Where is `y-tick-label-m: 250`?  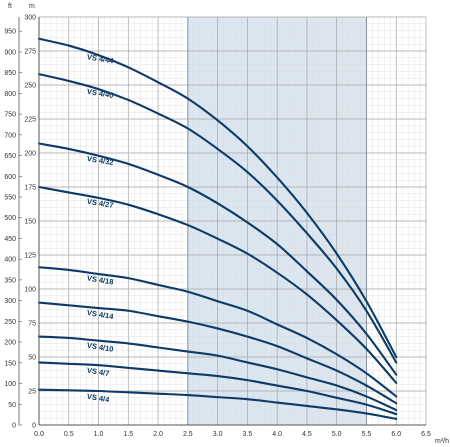 y-tick-label-m: 250 is located at coordinates (30, 86).